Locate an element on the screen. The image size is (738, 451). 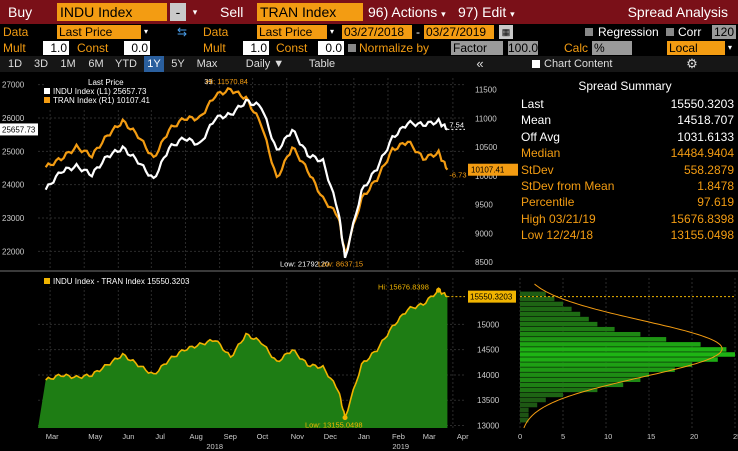
period-tab-max: Max is located at coordinates (207, 64).